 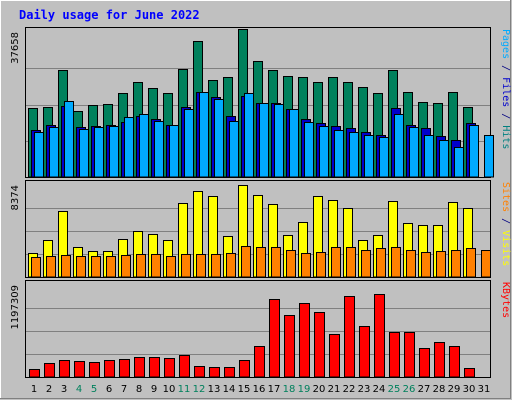 I want to click on x-tick-label-day-23: 23, so click(x=364, y=389).